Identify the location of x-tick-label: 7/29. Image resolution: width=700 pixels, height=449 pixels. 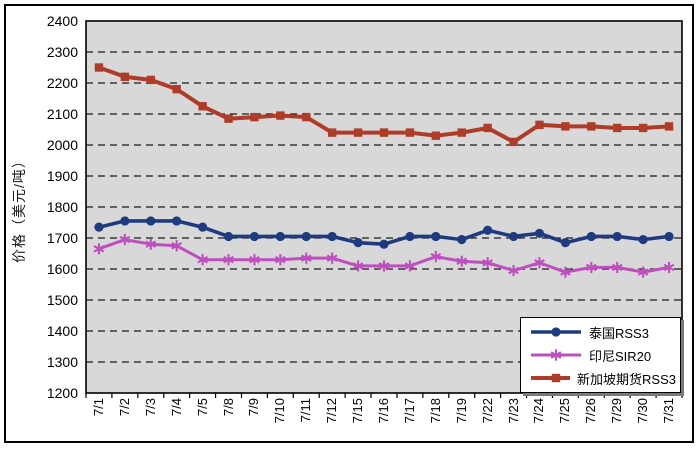
(617, 411).